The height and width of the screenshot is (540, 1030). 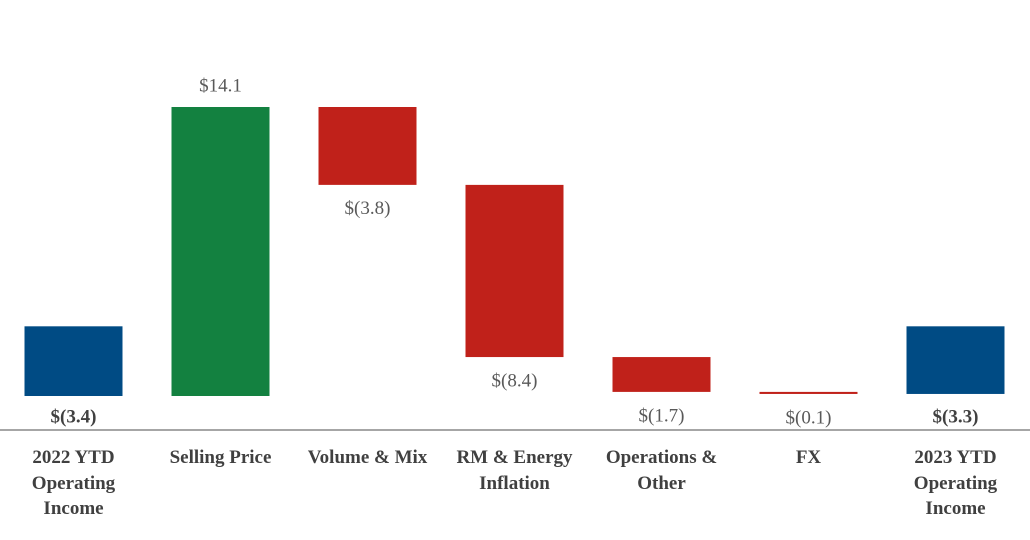 What do you see at coordinates (809, 417) in the screenshot?
I see `value-label: $(0.1)` at bounding box center [809, 417].